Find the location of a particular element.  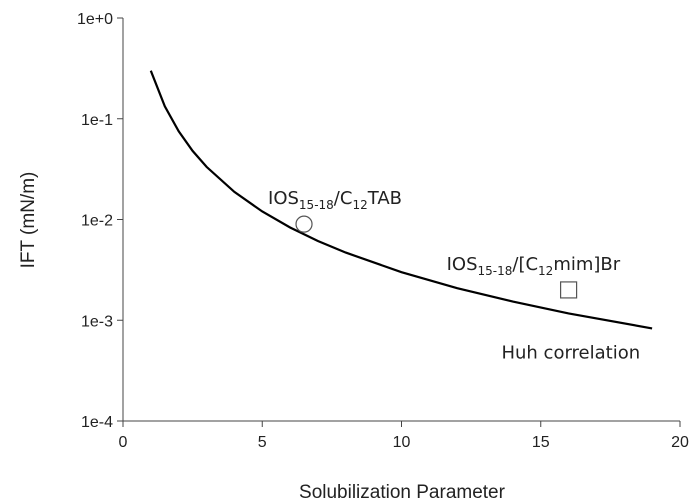

y-tick-label: 1e-4 is located at coordinates (97, 422).